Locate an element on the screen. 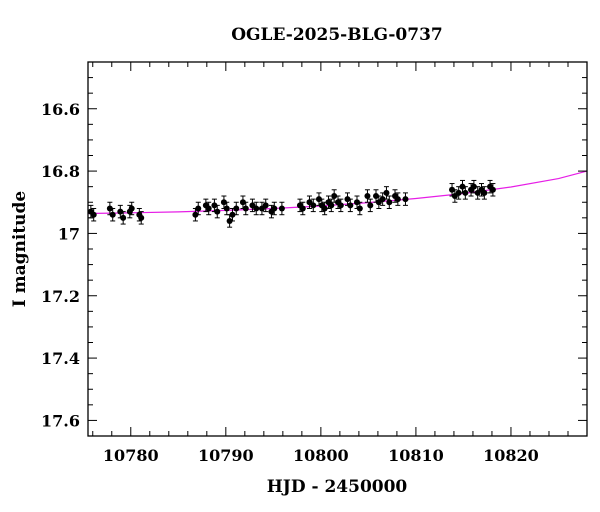 This screenshot has width=600, height=512. y-tick-label: 16.8 is located at coordinates (60, 171).